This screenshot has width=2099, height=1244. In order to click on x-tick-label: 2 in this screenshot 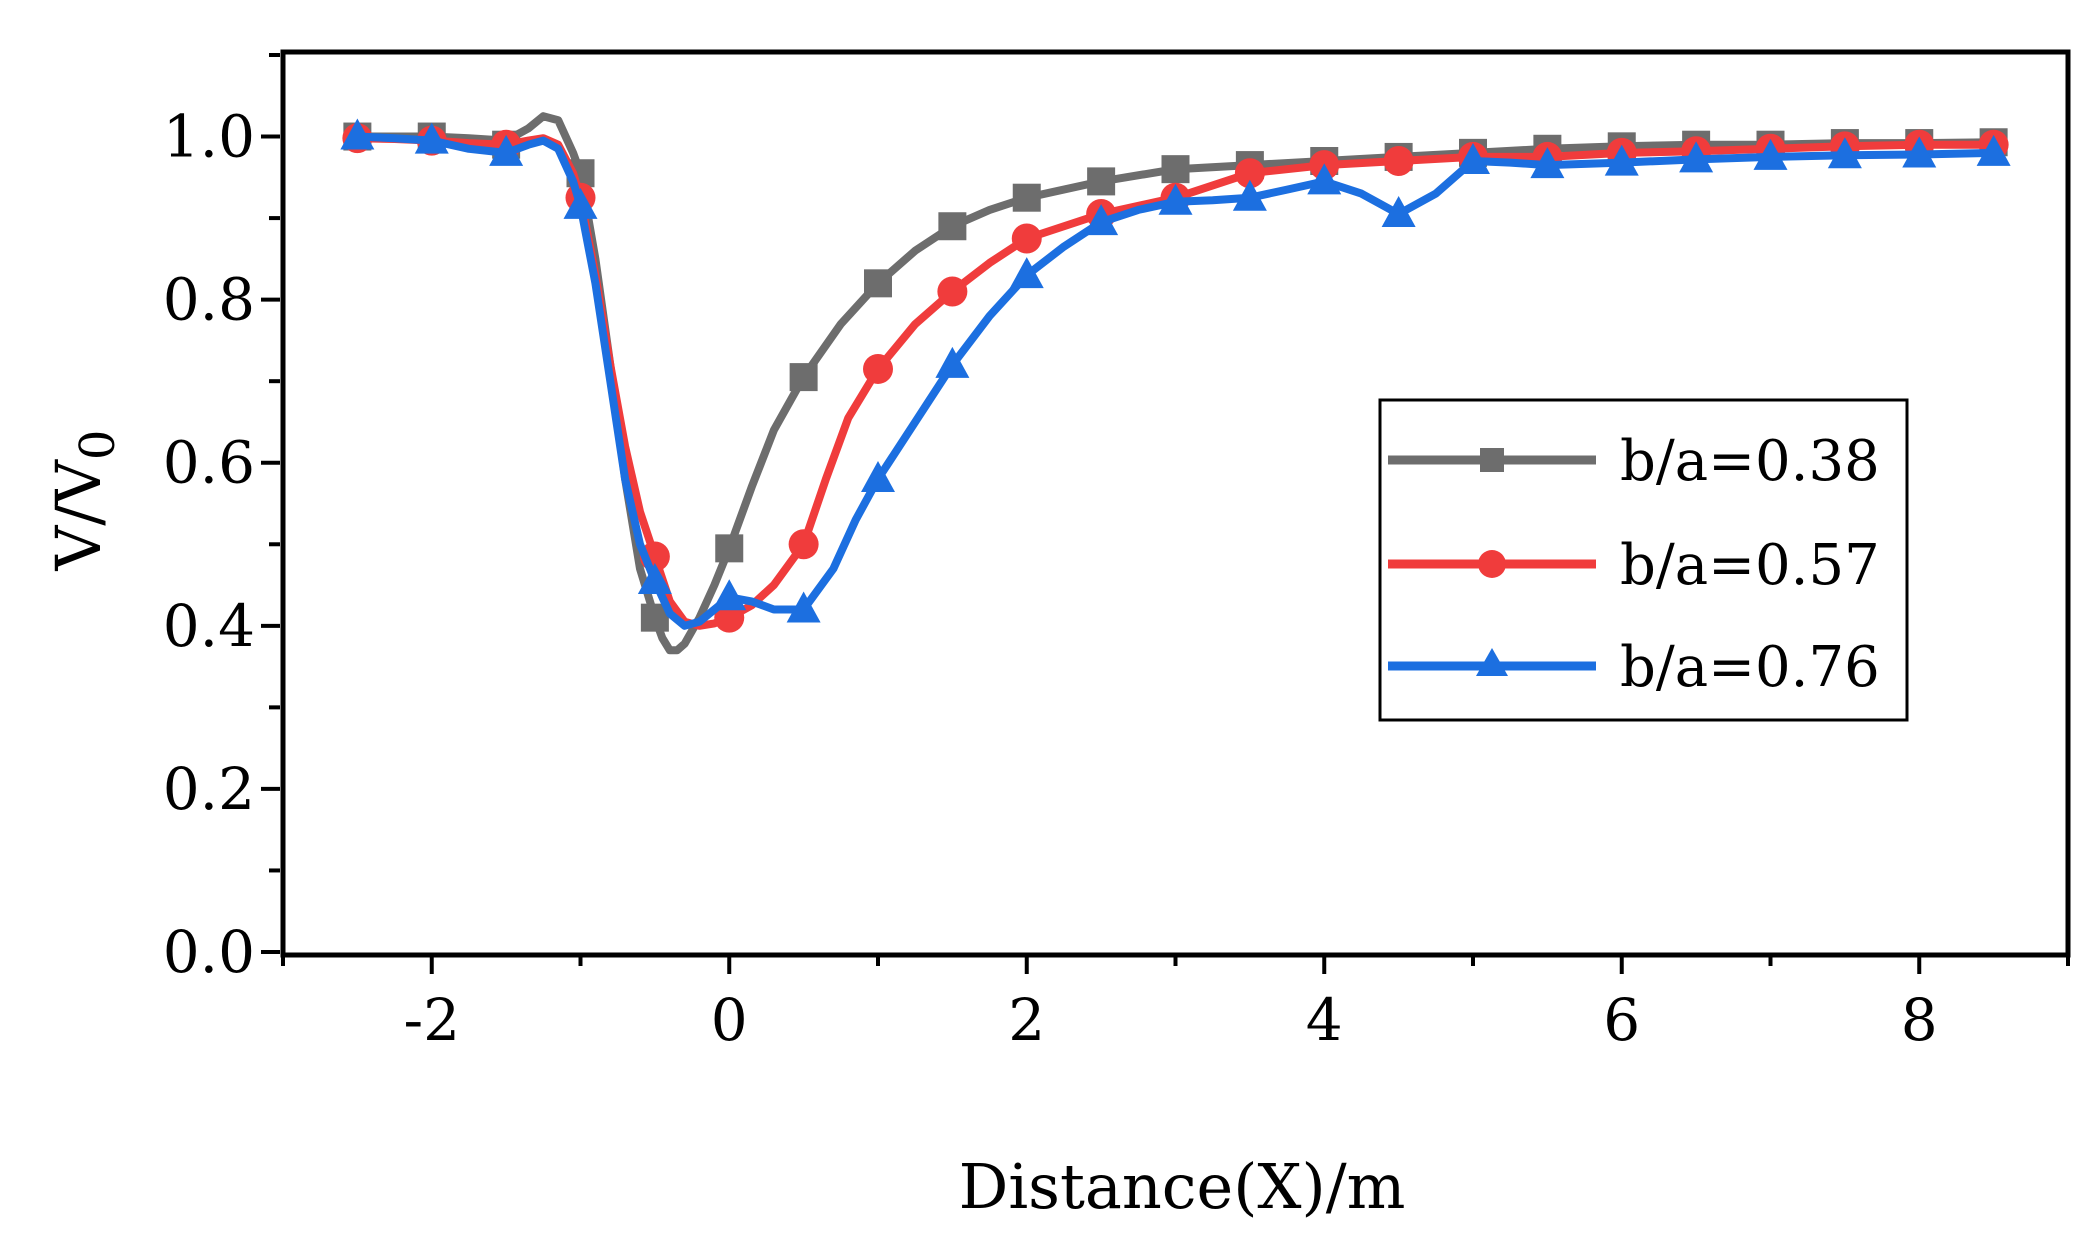, I will do `click(1026, 1020)`.